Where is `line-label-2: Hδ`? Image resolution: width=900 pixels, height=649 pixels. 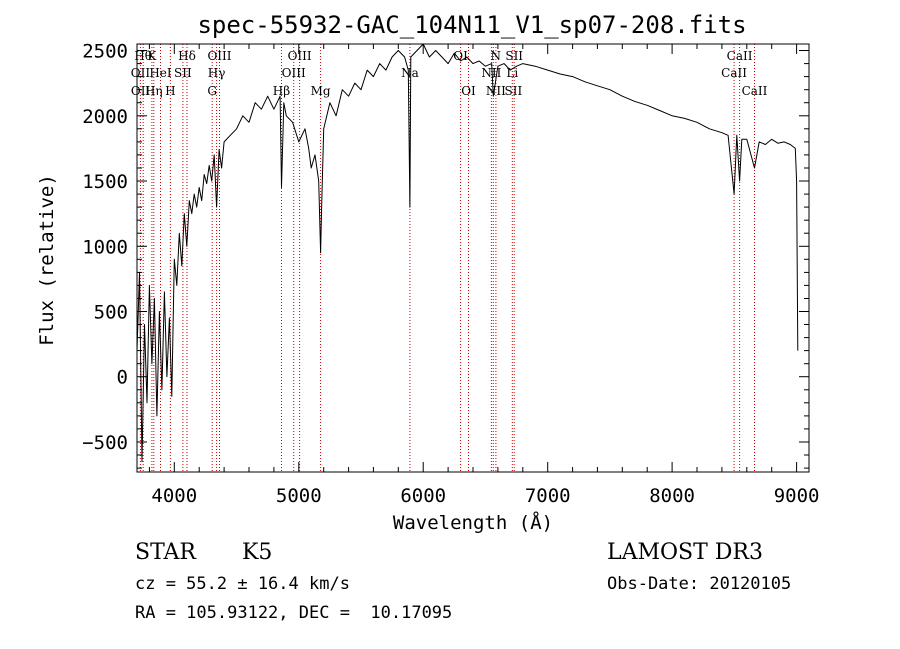 line-label-2: Hδ is located at coordinates (187, 56).